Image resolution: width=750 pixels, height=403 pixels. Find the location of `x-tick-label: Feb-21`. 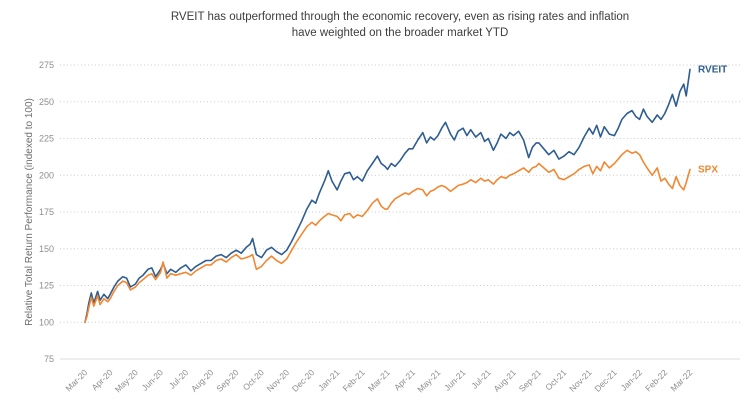

x-tick-label: Feb-21 is located at coordinates (354, 380).